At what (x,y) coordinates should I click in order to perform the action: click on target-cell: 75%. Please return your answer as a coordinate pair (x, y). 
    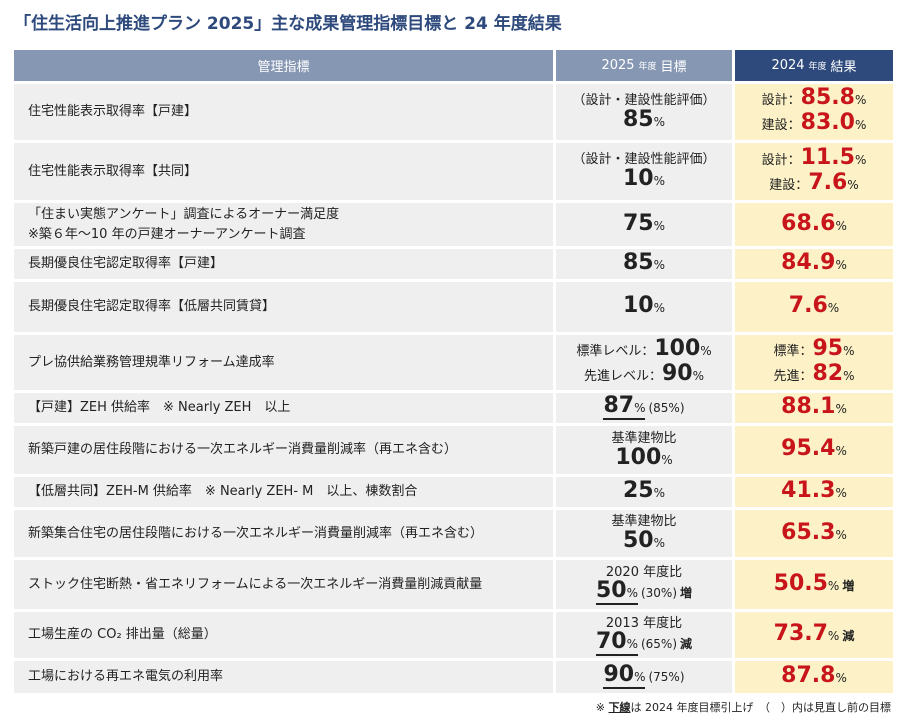
    Looking at the image, I should click on (644, 224).